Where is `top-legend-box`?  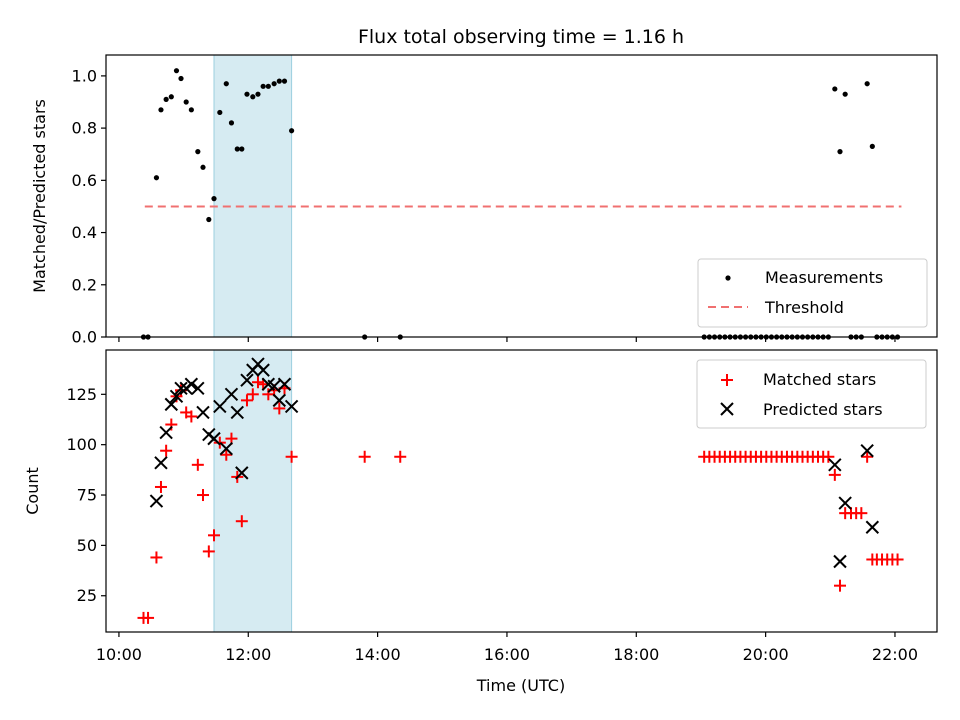
top-legend-box is located at coordinates (812, 293).